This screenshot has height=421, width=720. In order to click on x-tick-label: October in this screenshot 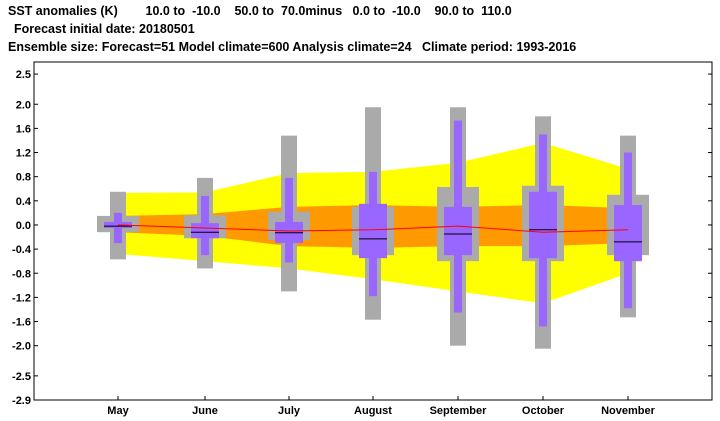, I will do `click(543, 411)`.